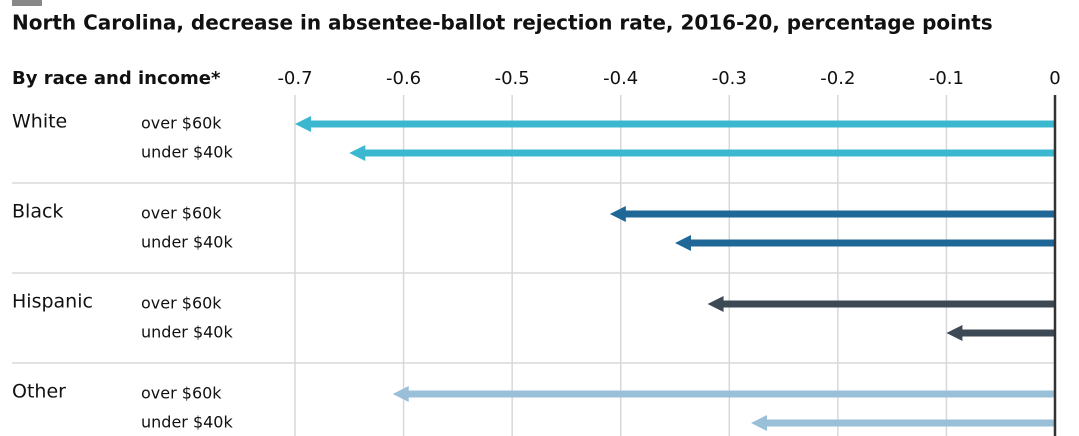 Image resolution: width=1079 pixels, height=436 pixels. I want to click on x-tick-label: -0.4, so click(620, 78).